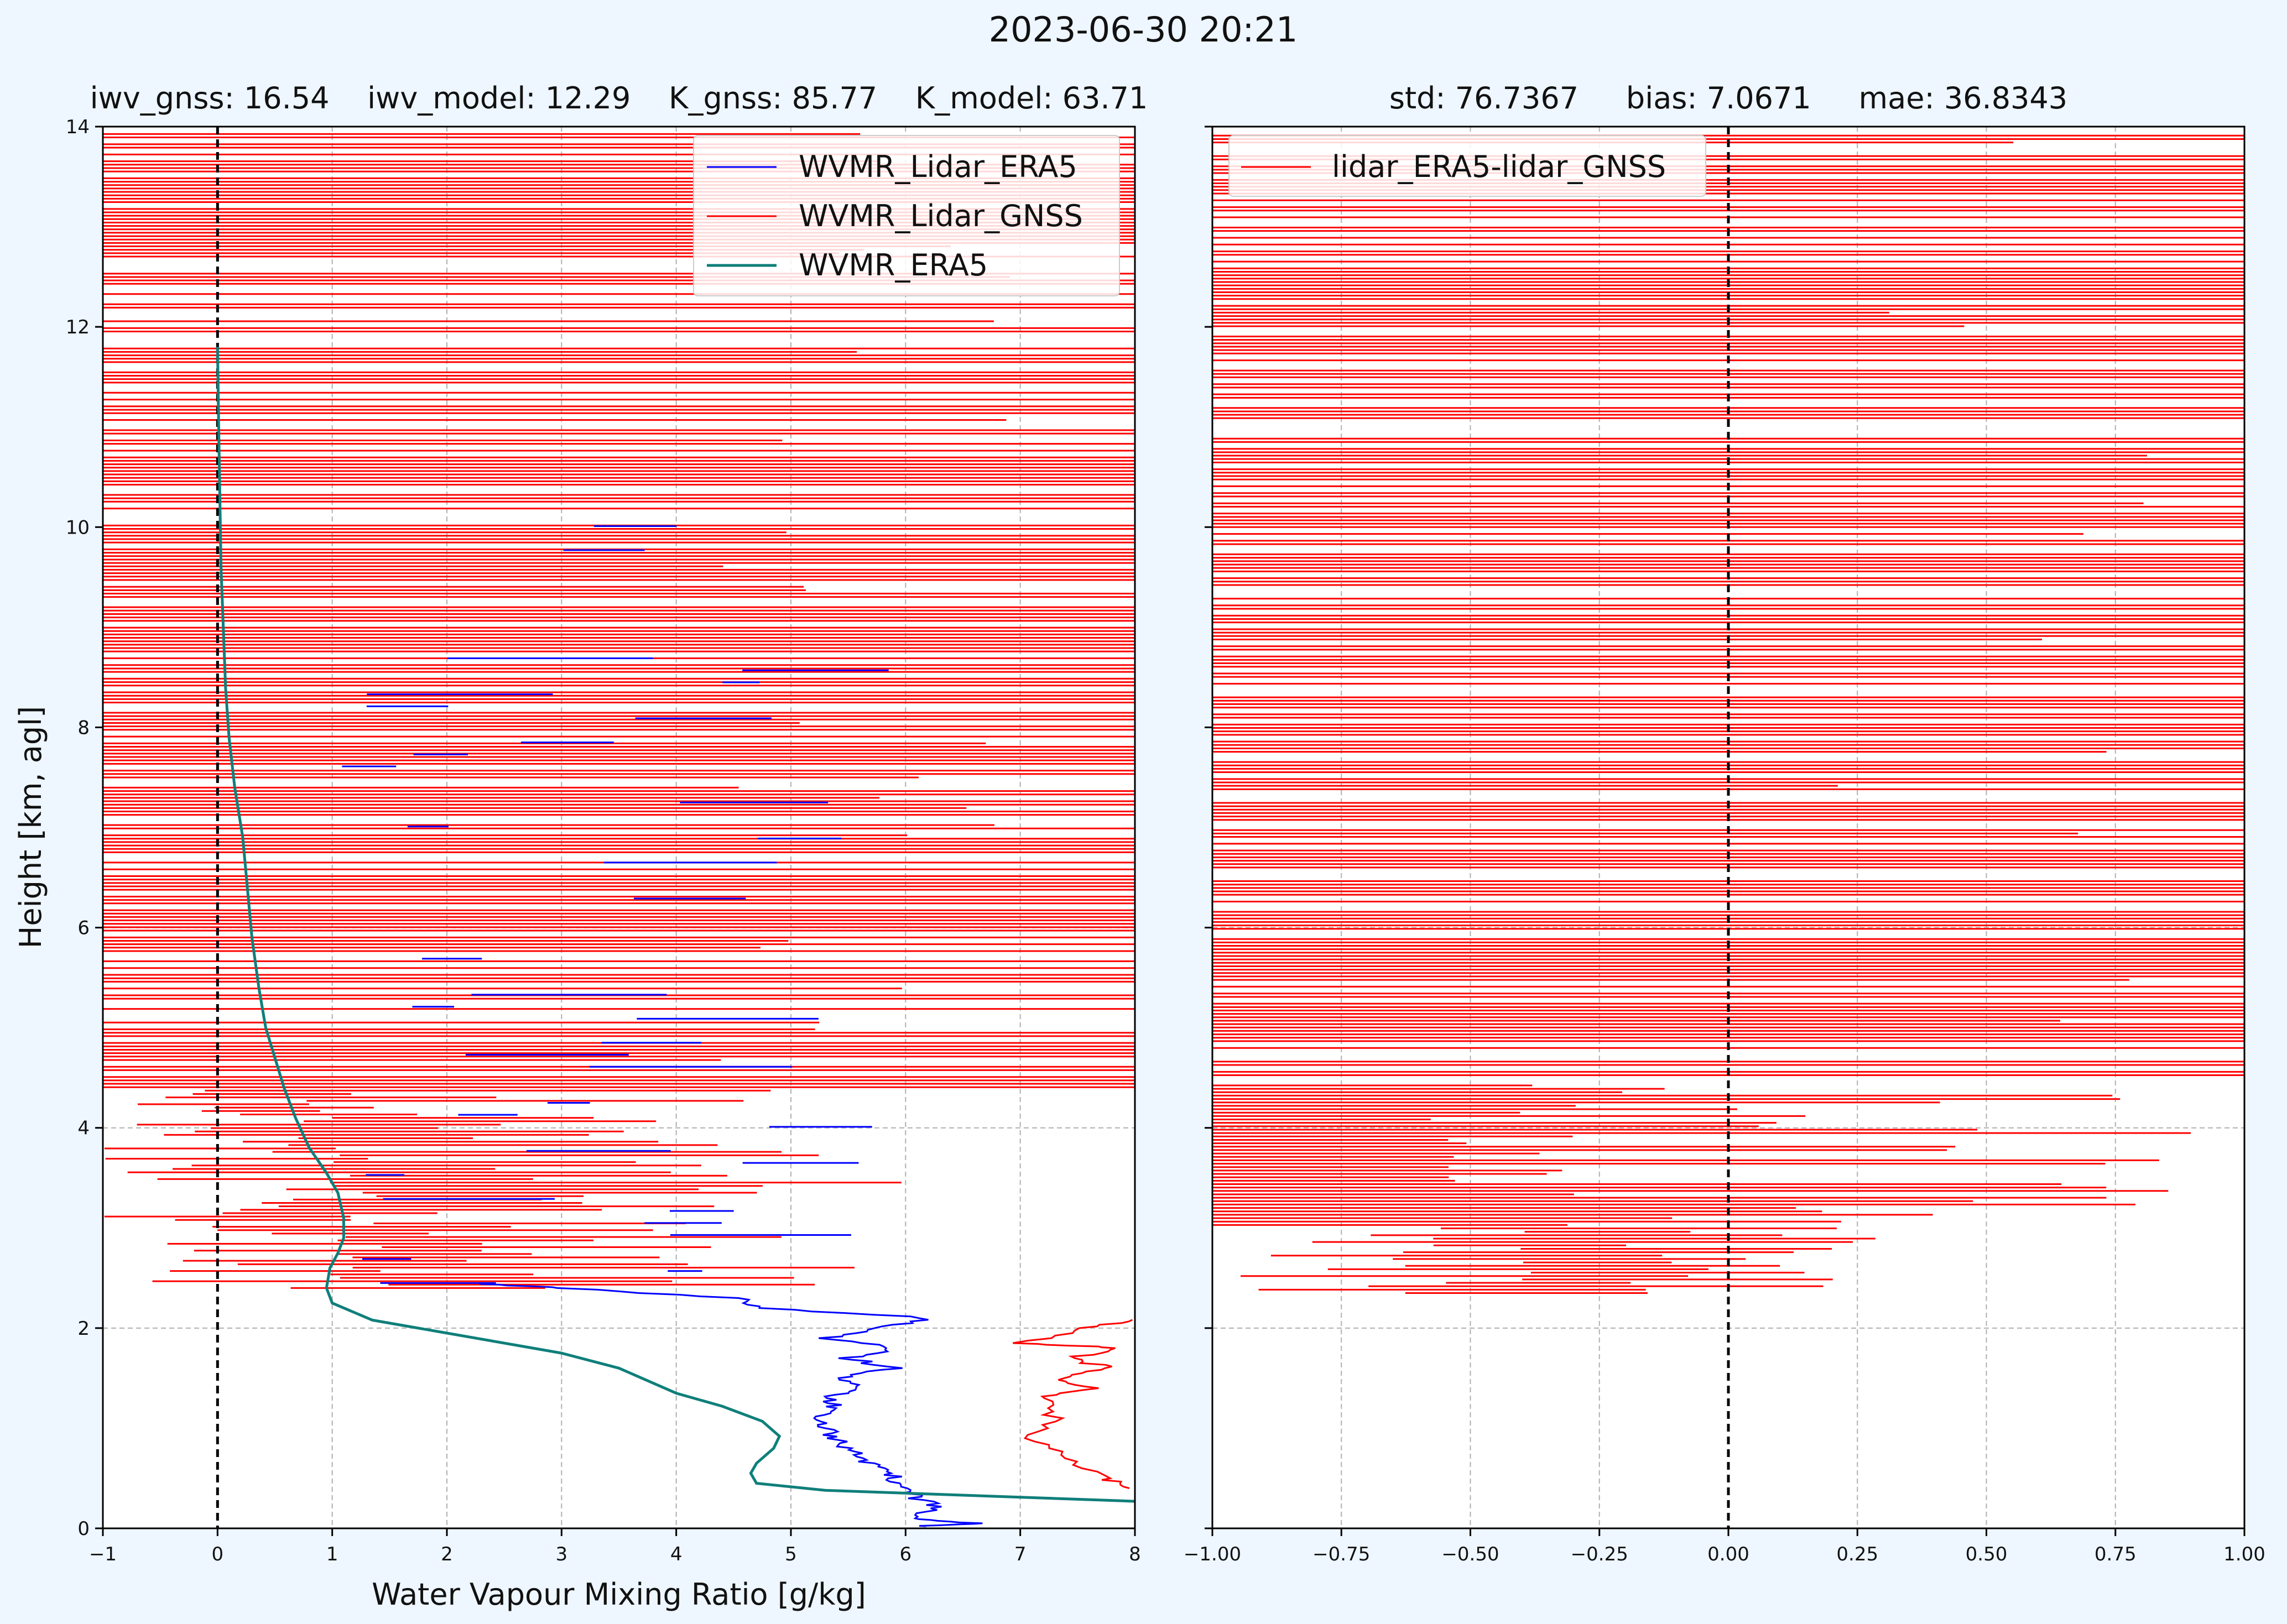 This screenshot has width=2287, height=1624. I want to click on legend-label-lidar-gnss: WVMR_Lidar_GNSS, so click(941, 216).